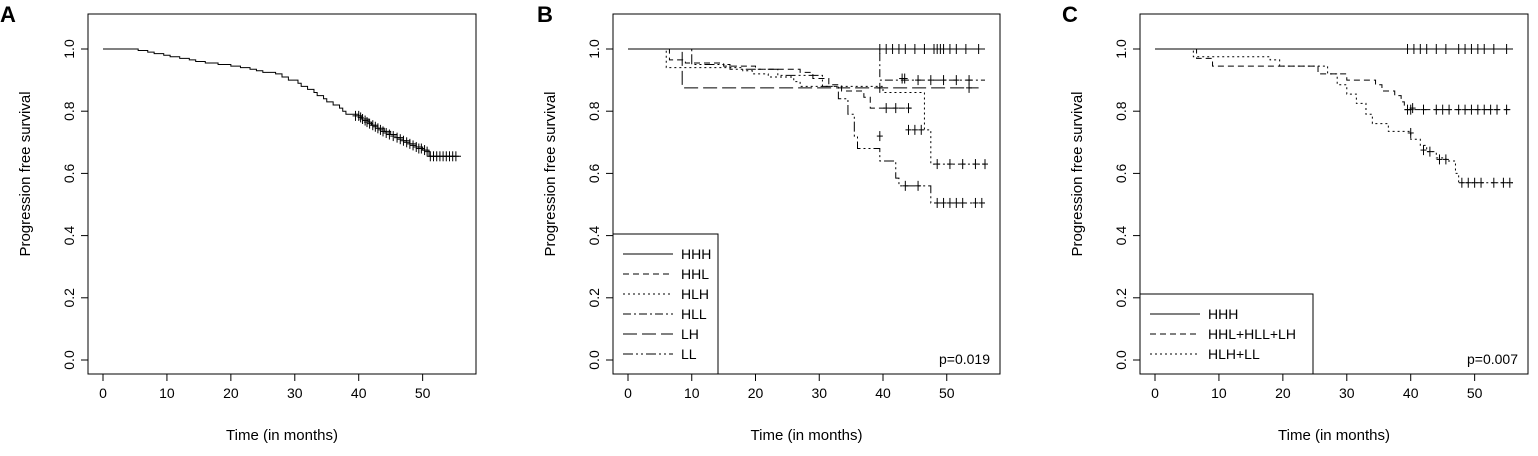 This screenshot has height=456, width=1538. What do you see at coordinates (689, 354) in the screenshot?
I see `legend-label: LL` at bounding box center [689, 354].